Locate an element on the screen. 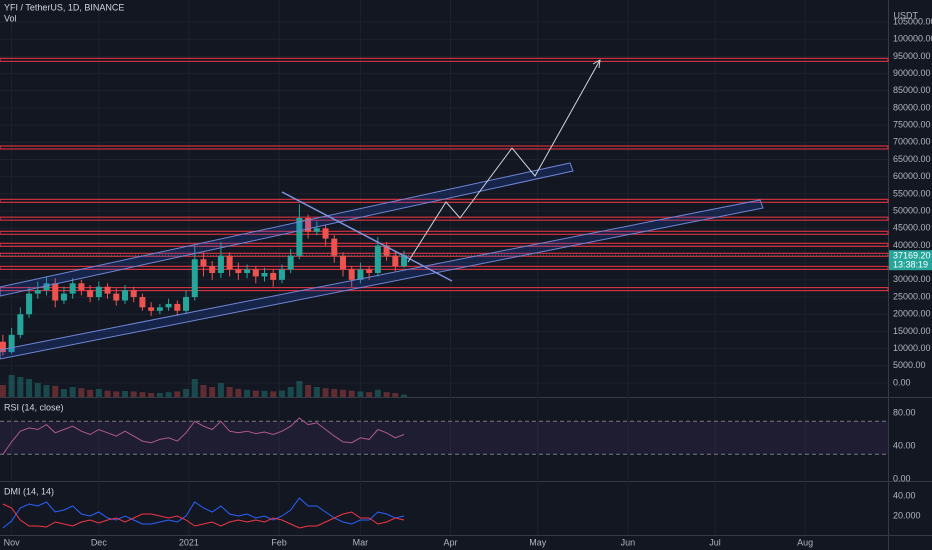 This screenshot has height=550, width=932. y-tick-label: 0.00 is located at coordinates (902, 382).